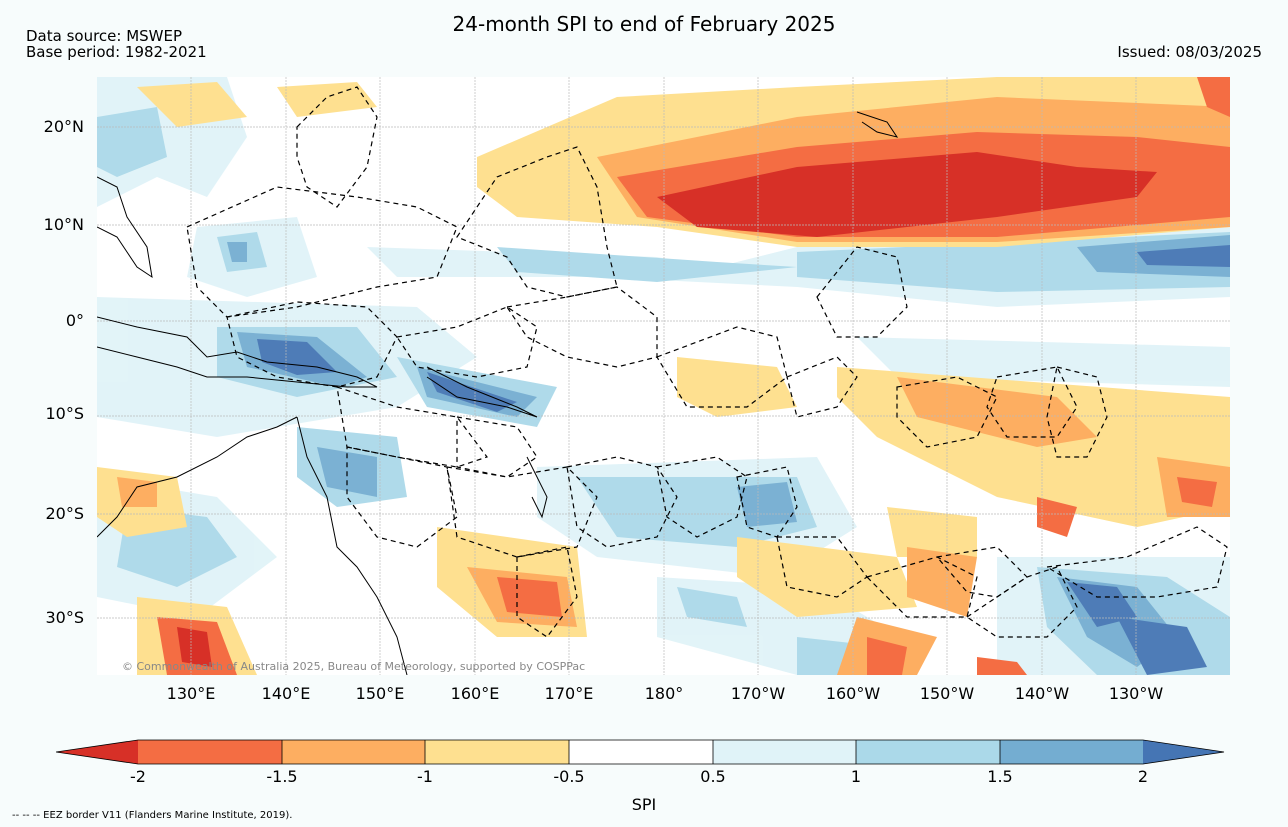  What do you see at coordinates (1000, 776) in the screenshot?
I see `colorbar-tick: 1.5` at bounding box center [1000, 776].